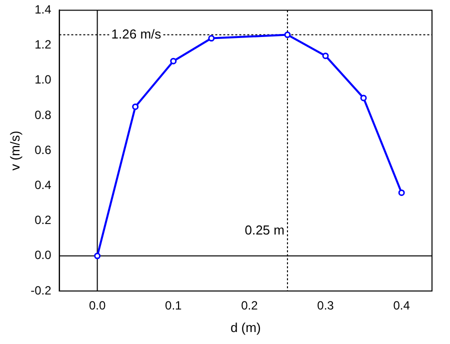 Image resolution: width=450 pixels, height=344 pixels. What do you see at coordinates (43, 220) in the screenshot?
I see `y-tick-label: 0.2` at bounding box center [43, 220].